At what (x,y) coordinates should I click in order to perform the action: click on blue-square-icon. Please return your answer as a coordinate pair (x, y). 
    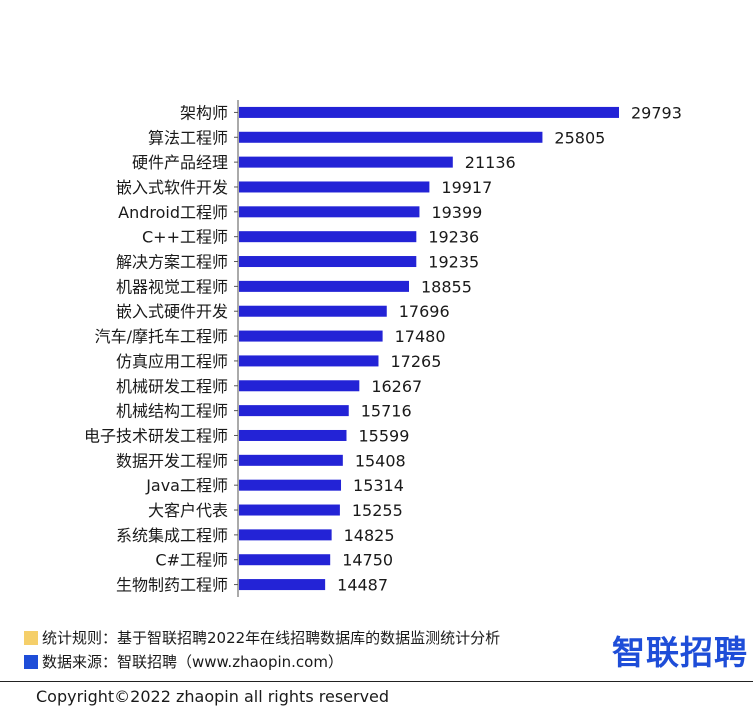
    Looking at the image, I should click on (31, 662).